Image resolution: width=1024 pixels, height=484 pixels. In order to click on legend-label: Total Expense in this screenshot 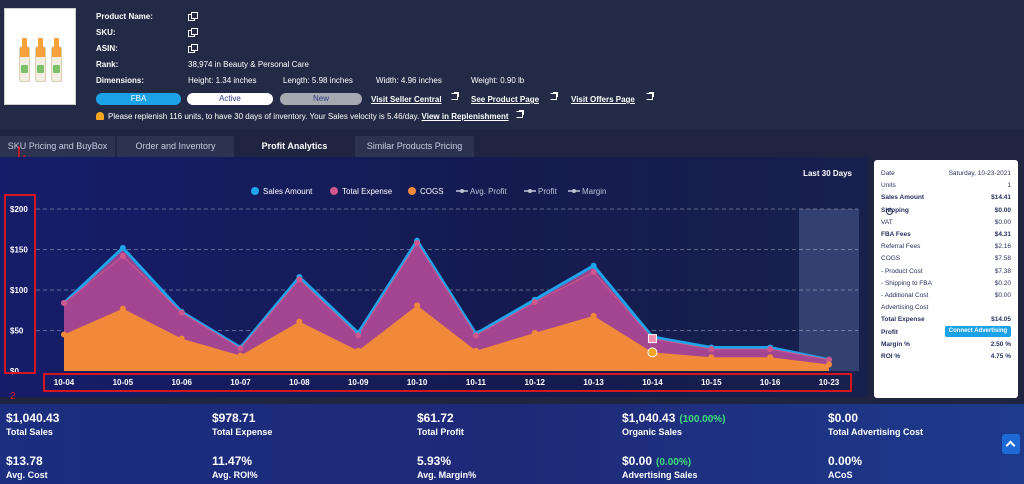, I will do `click(367, 191)`.